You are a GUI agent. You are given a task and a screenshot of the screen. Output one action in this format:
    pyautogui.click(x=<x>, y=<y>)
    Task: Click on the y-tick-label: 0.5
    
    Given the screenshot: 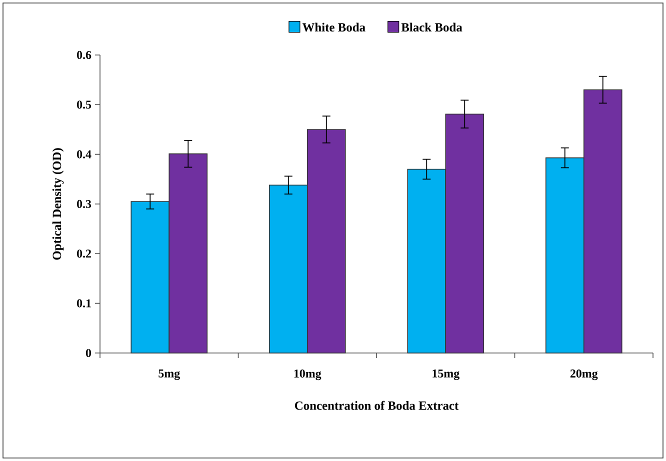 What is the action you would take?
    pyautogui.click(x=84, y=104)
    